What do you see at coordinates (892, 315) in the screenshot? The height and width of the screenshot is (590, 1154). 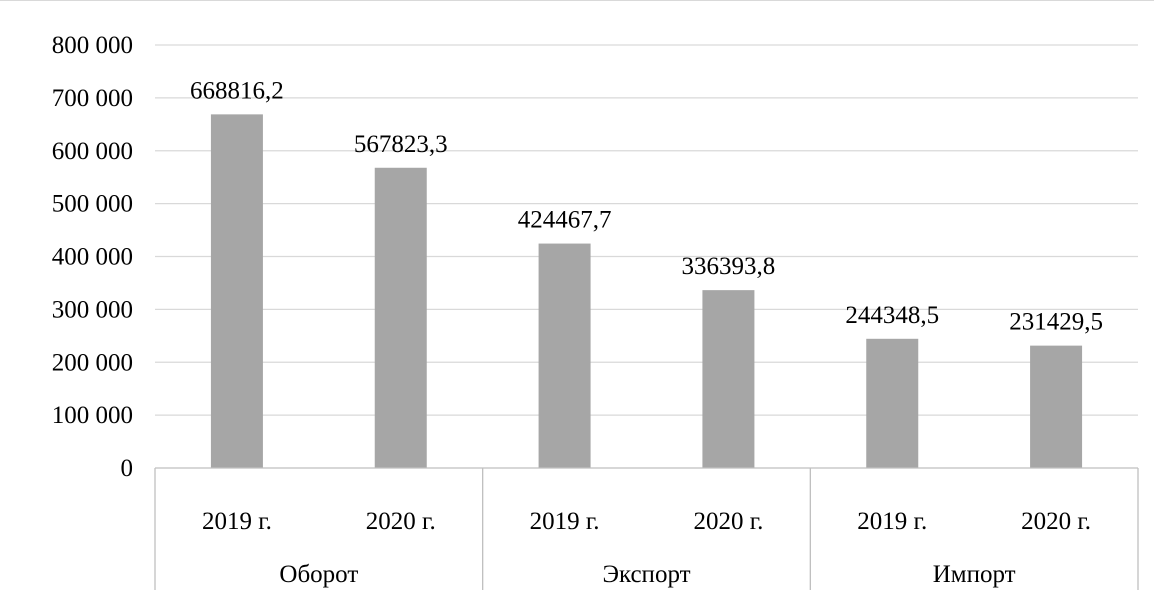 I see `data-label: 244348,5` at bounding box center [892, 315].